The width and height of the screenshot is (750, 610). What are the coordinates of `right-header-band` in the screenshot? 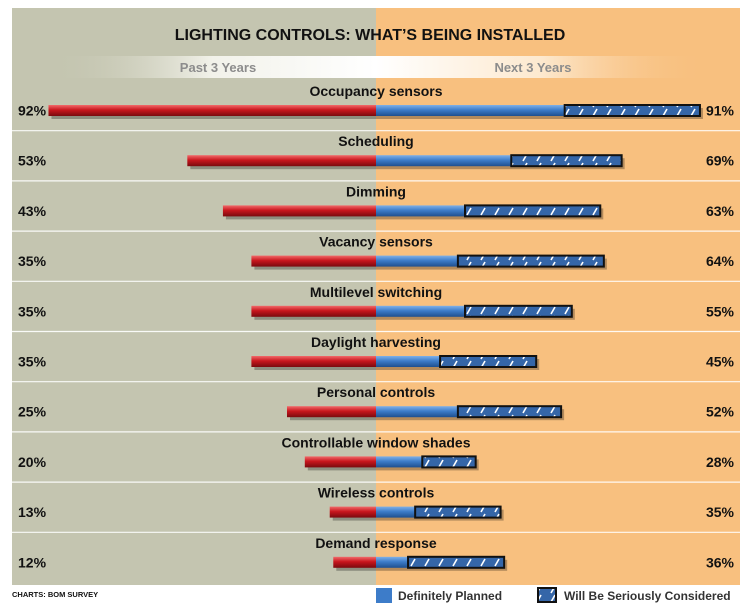 It's located at (541, 67).